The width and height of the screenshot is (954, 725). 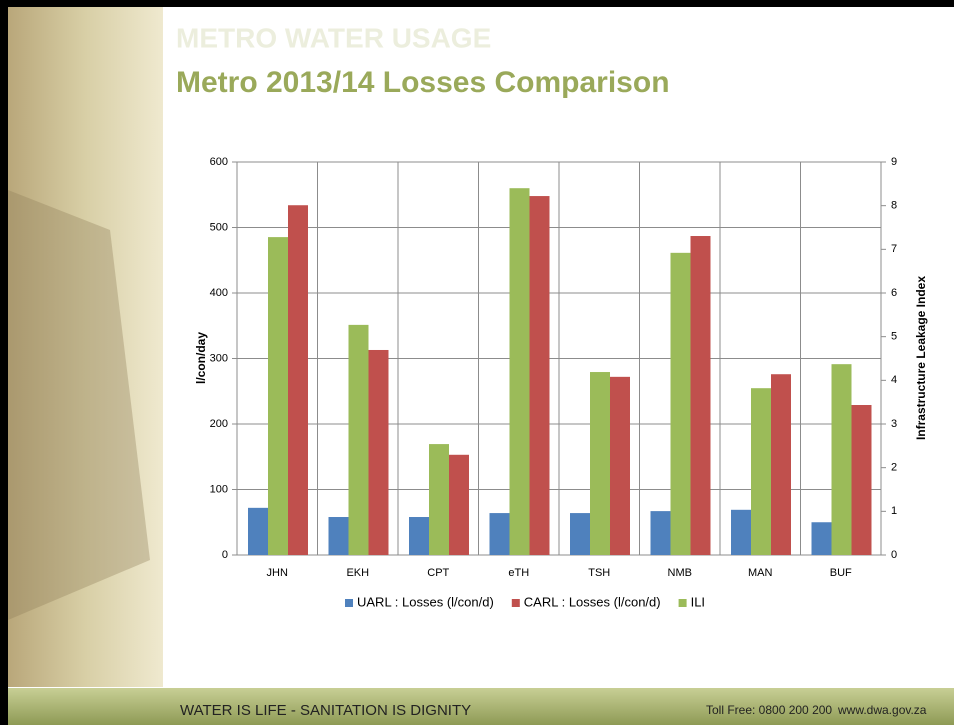 What do you see at coordinates (325, 710) in the screenshot?
I see `footer-motto: WATER IS LIFE - SANITATION IS DIGNITY` at bounding box center [325, 710].